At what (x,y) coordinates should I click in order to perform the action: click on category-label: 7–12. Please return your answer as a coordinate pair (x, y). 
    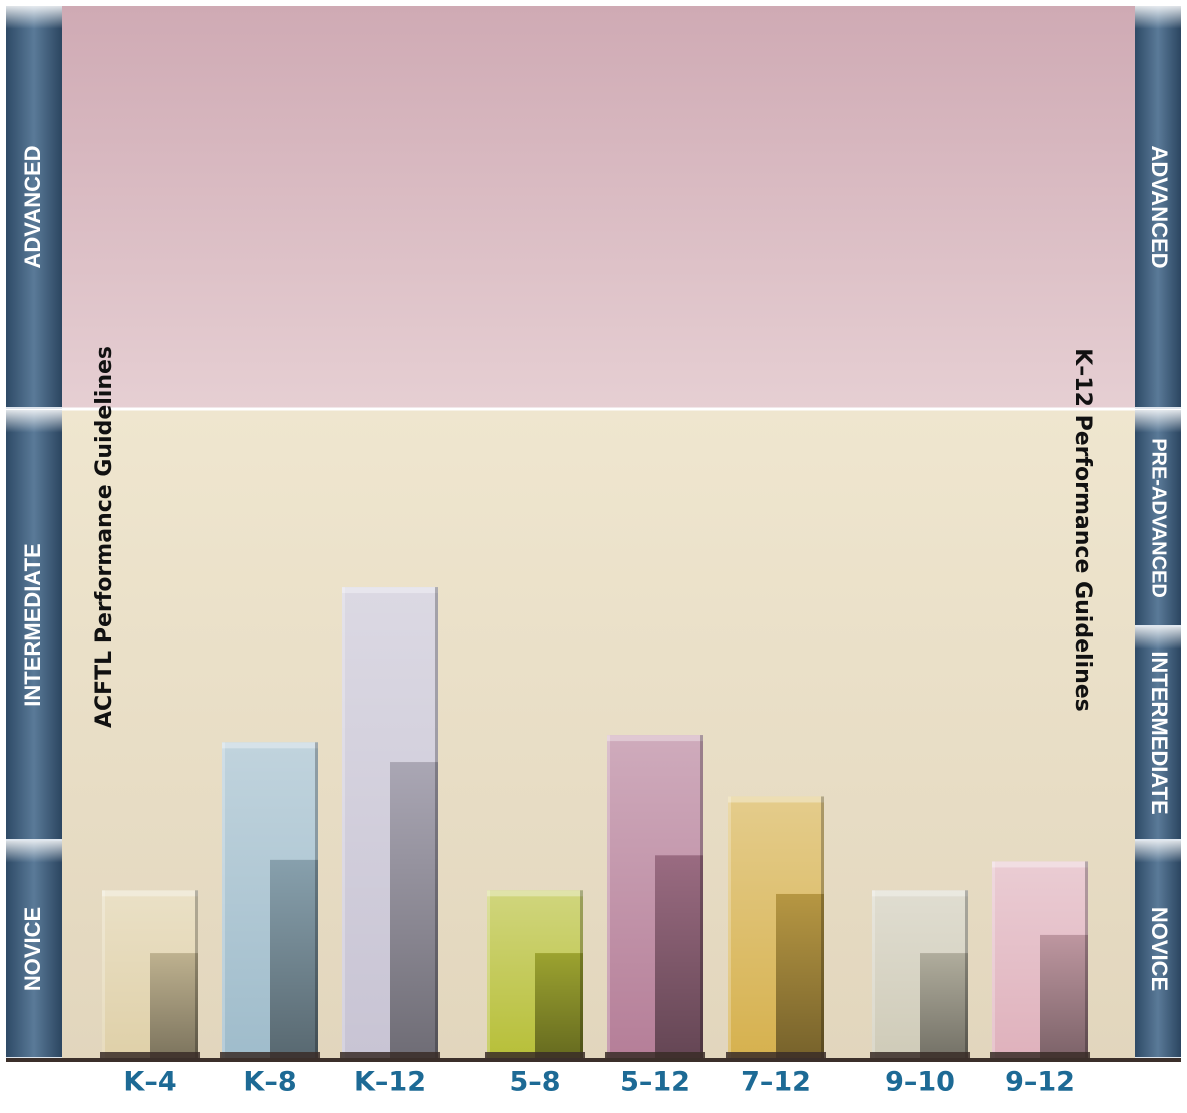
    Looking at the image, I should click on (776, 1082).